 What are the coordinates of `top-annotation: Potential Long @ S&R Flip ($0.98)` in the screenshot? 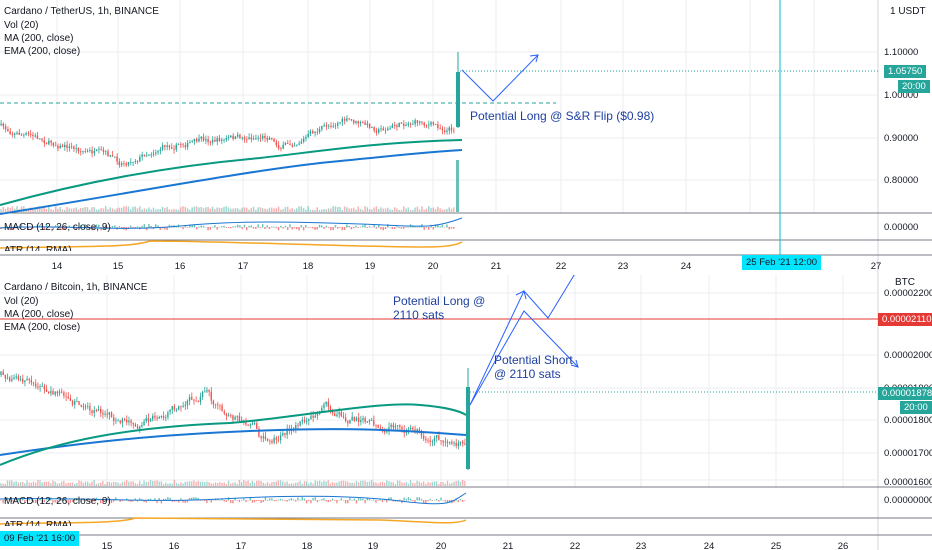 It's located at (562, 116).